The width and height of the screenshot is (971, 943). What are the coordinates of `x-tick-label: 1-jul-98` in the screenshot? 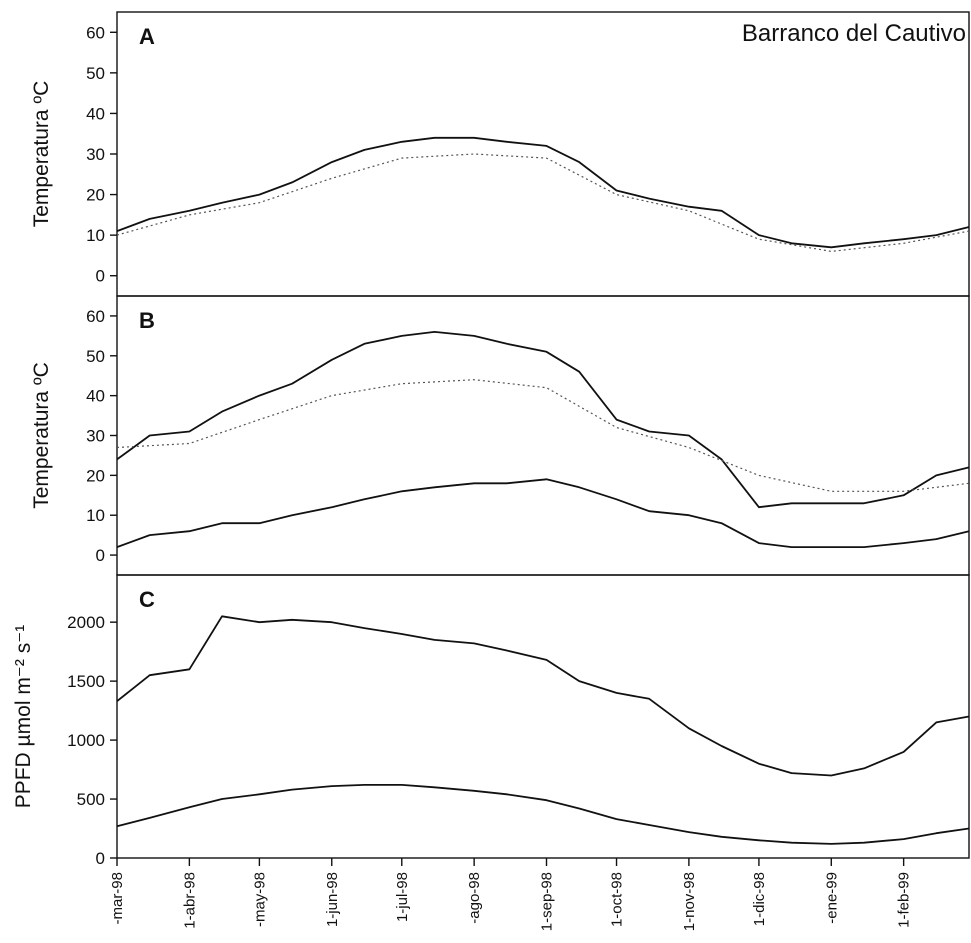 It's located at (402, 897).